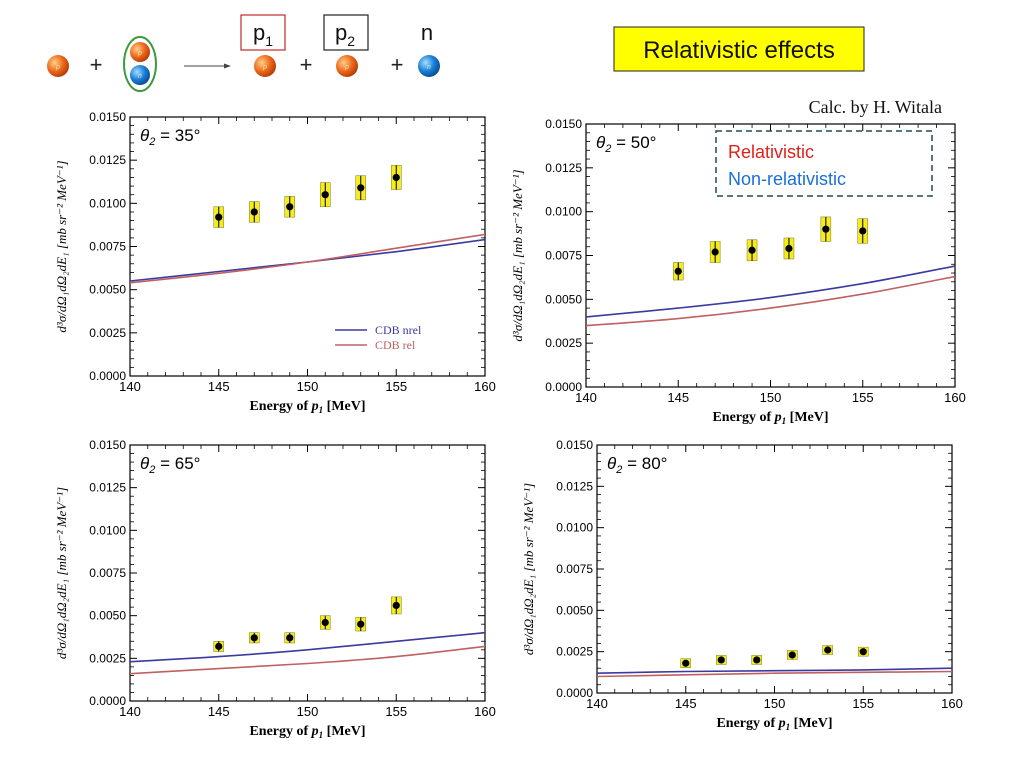  Describe the element at coordinates (875, 107) in the screenshot. I see `credit-text: Calc. by H. Witala` at that location.